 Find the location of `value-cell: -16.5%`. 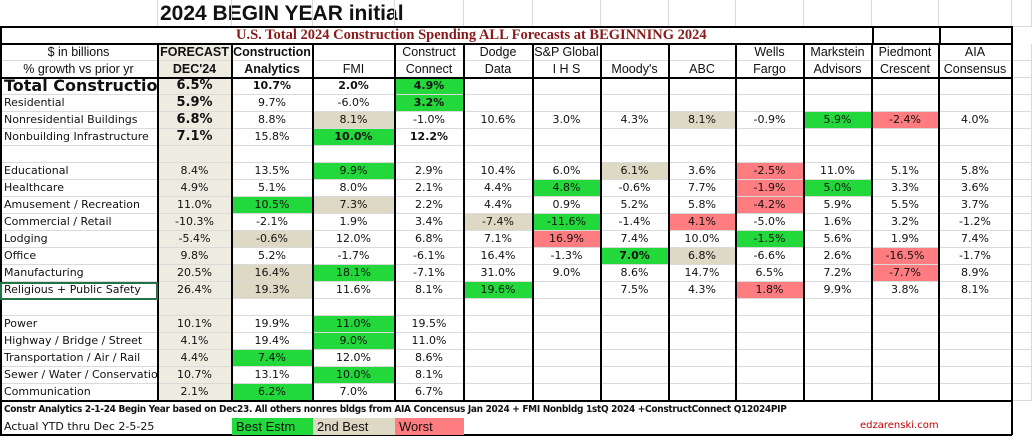

value-cell: -16.5% is located at coordinates (905, 256).